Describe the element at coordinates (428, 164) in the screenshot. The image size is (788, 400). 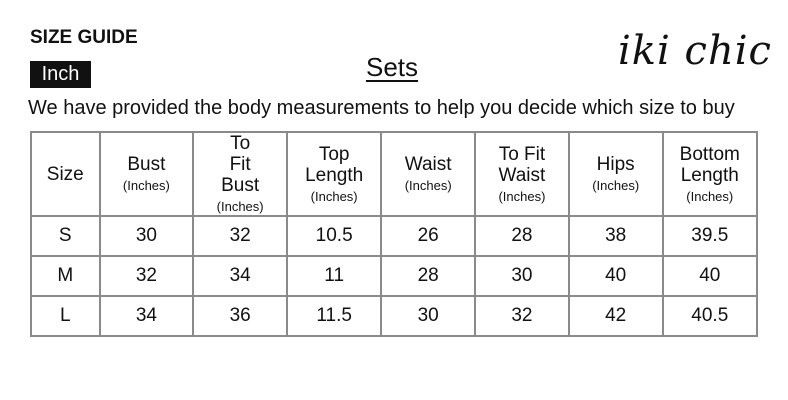
I see `column-label: Waist` at that location.